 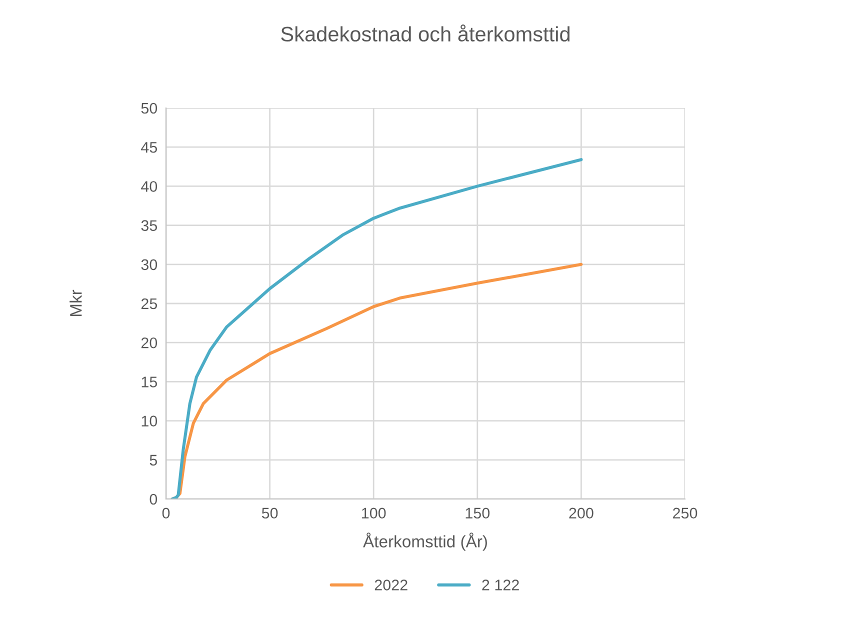 I want to click on chart-title: Skadekostnad och återkomsttid, so click(x=425, y=33).